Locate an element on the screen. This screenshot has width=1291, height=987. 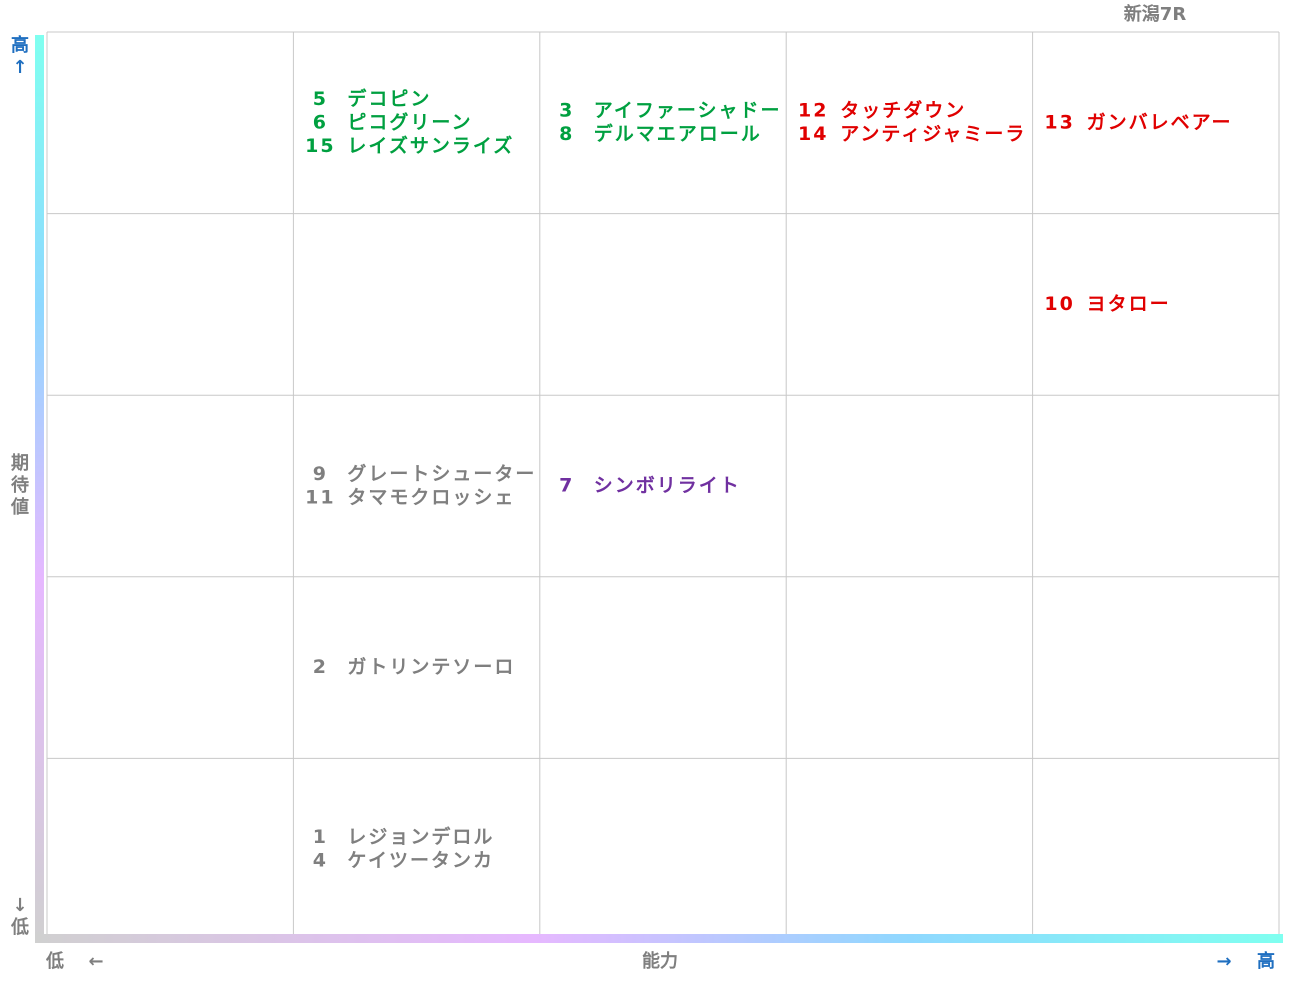
entry-number: 10 is located at coordinates (1059, 304).